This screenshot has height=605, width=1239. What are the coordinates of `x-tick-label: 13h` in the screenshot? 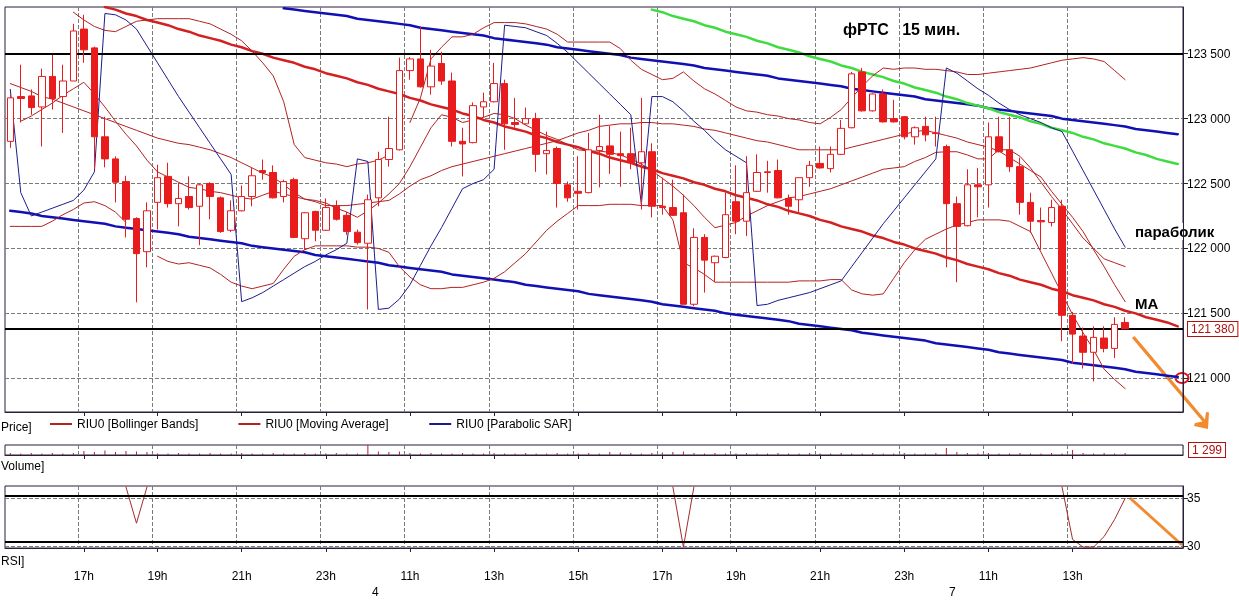 It's located at (1072, 576).